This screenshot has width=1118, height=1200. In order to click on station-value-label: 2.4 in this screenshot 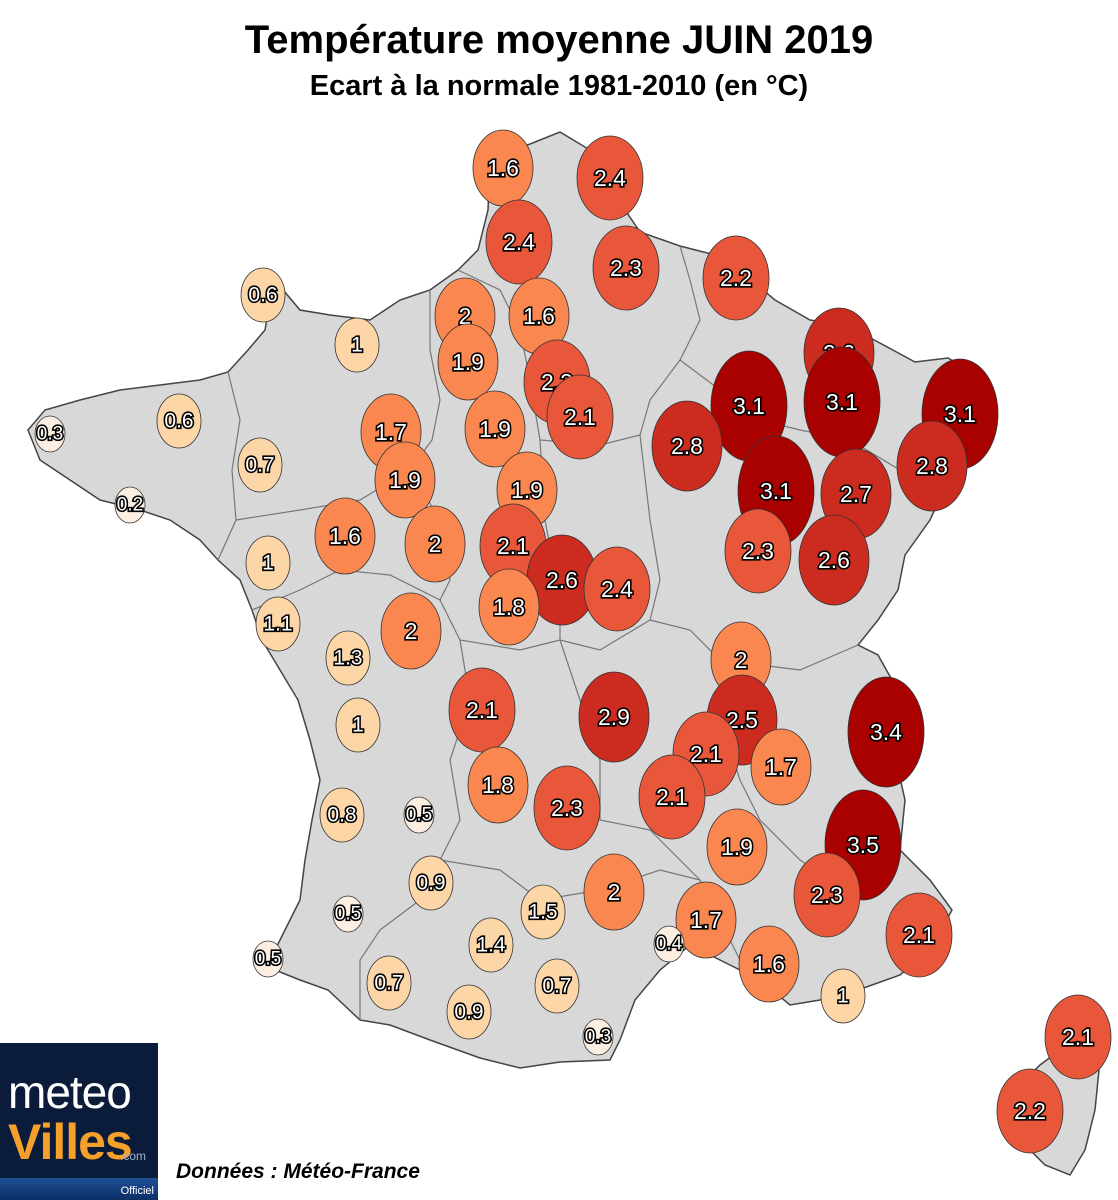, I will do `click(617, 589)`.